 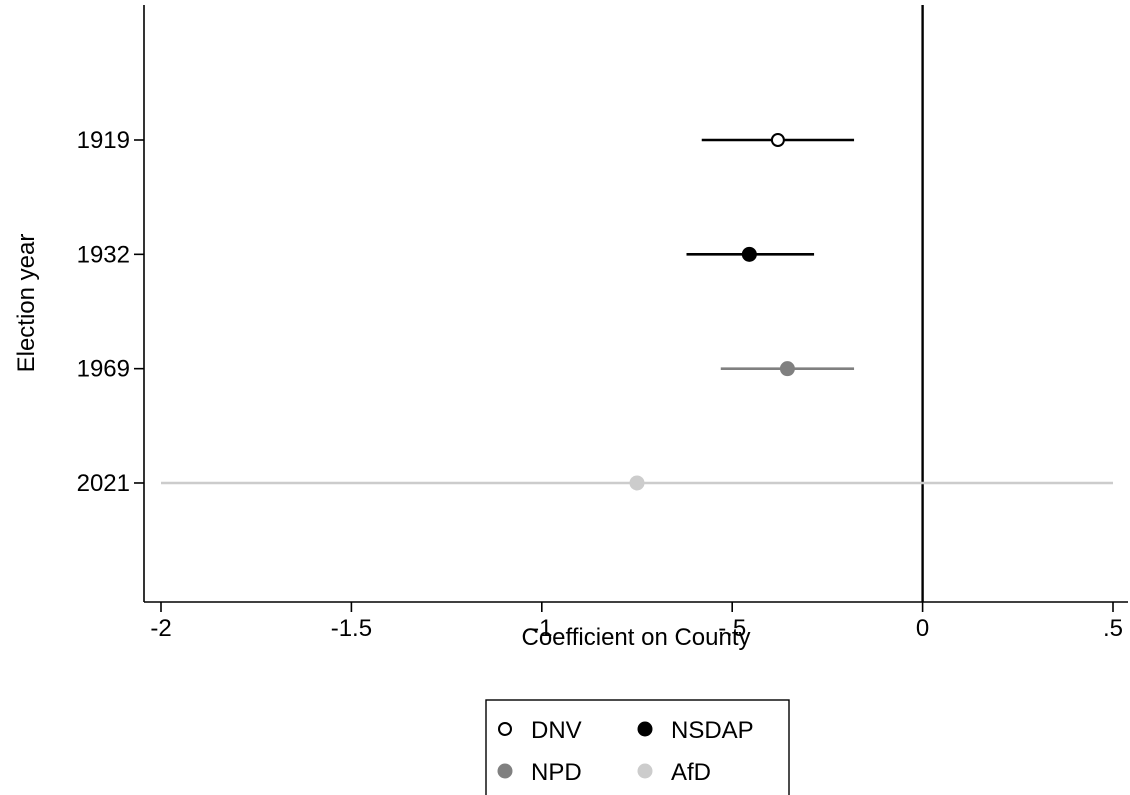 I want to click on point-nsdap, so click(x=749, y=254).